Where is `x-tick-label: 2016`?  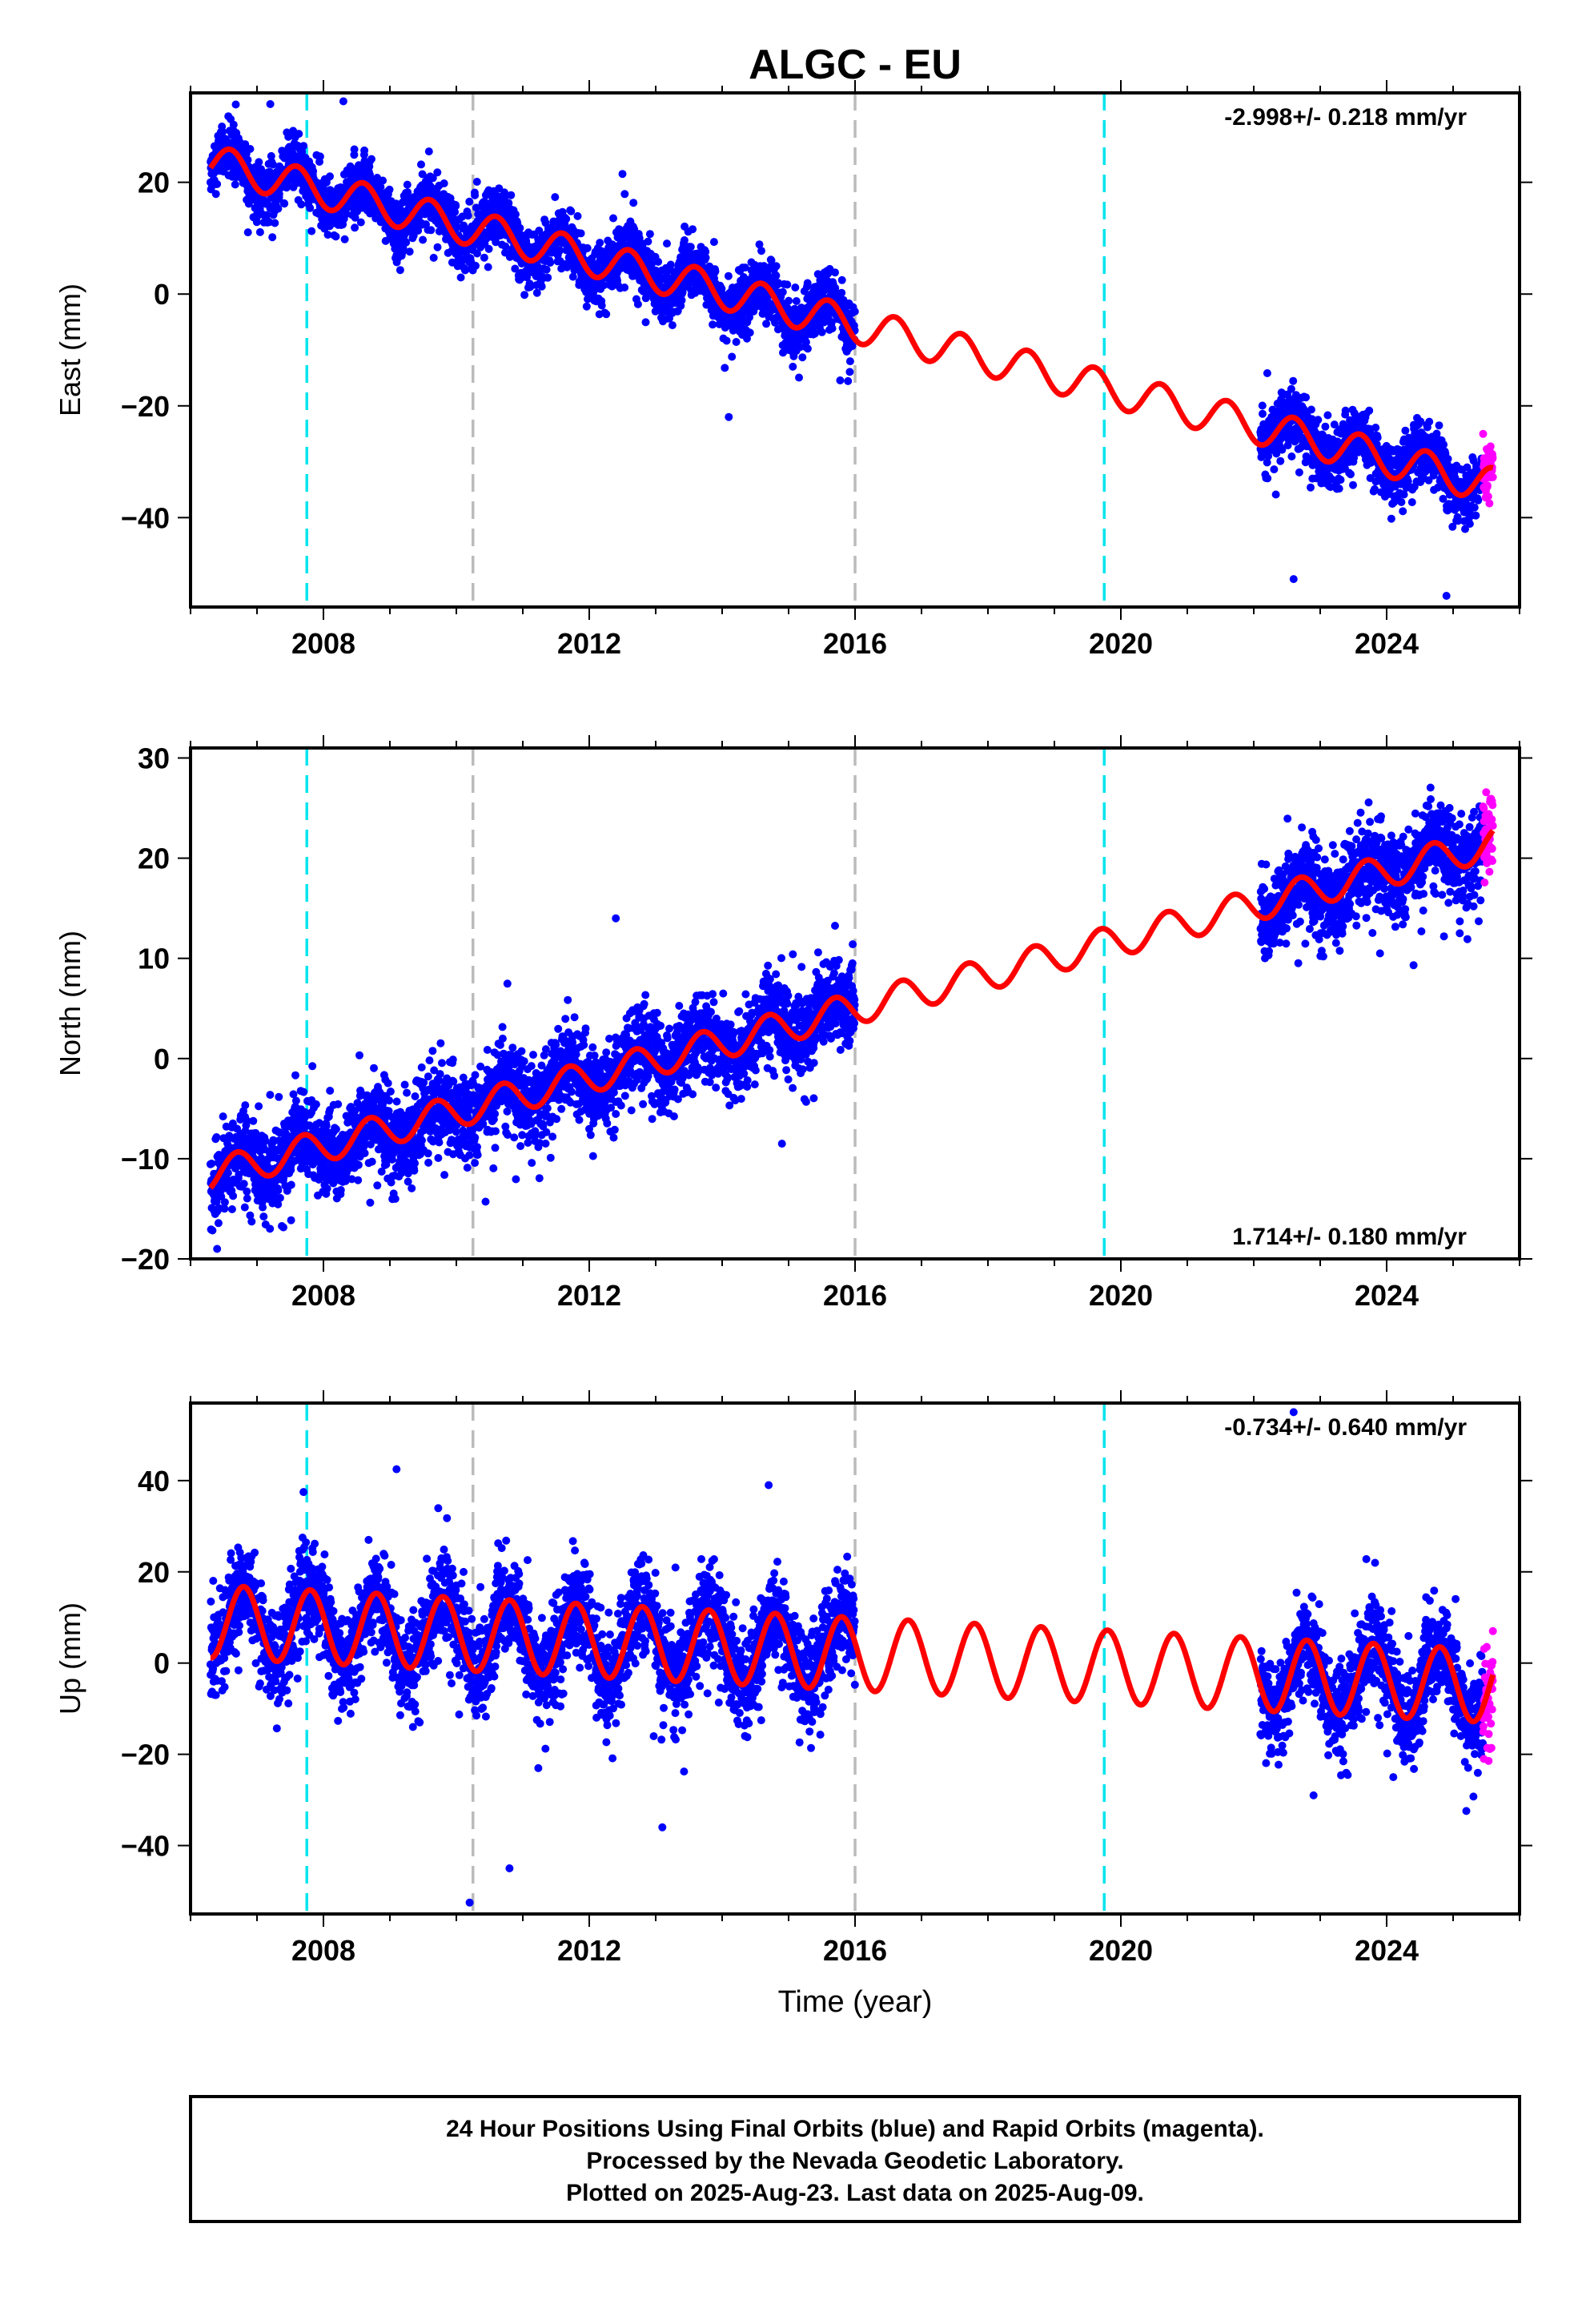
x-tick-label: 2016 is located at coordinates (855, 644).